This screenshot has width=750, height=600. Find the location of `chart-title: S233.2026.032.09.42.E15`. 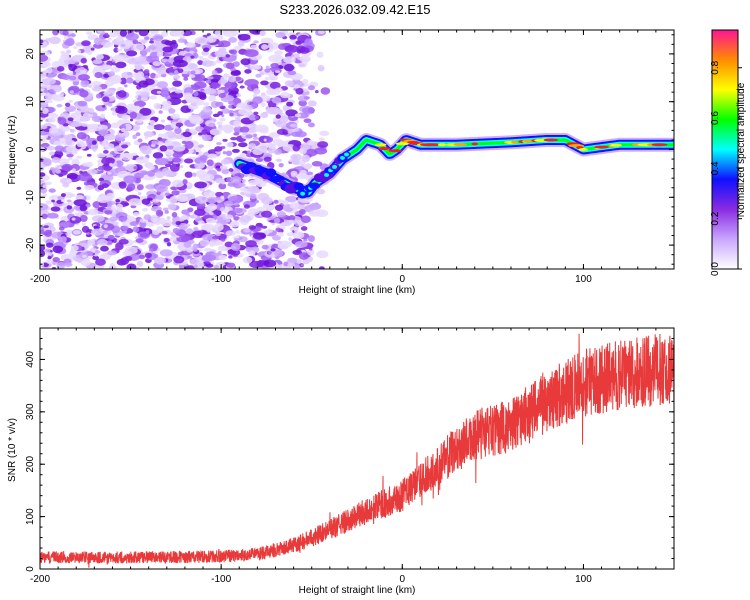

chart-title: S233.2026.032.09.42.E15 is located at coordinates (354, 9).